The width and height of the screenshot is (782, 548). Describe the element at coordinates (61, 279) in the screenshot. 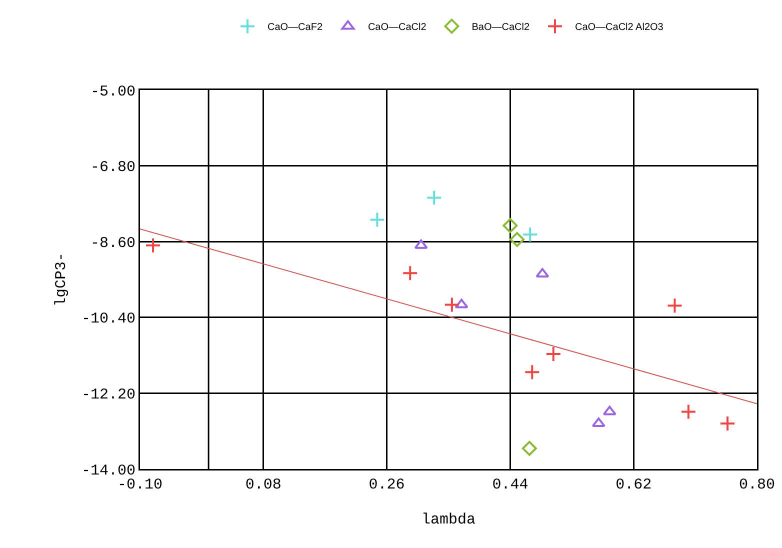

I see `y-axis-title: lgCP3-` at that location.